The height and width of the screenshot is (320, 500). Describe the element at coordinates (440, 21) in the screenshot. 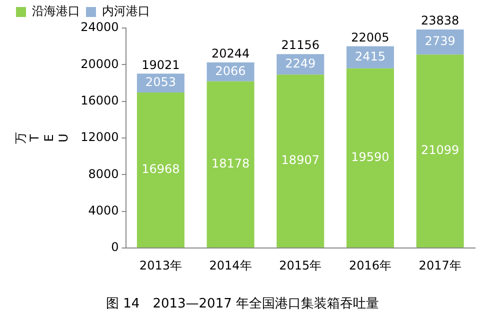

I see `total-label: 23838` at that location.